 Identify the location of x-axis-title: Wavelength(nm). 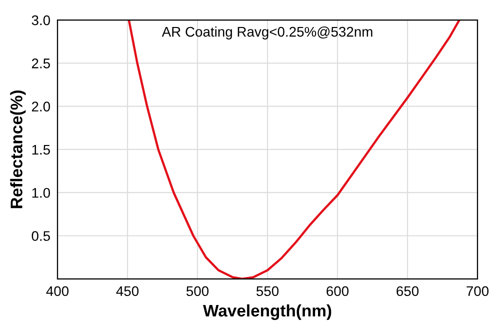
(267, 312).